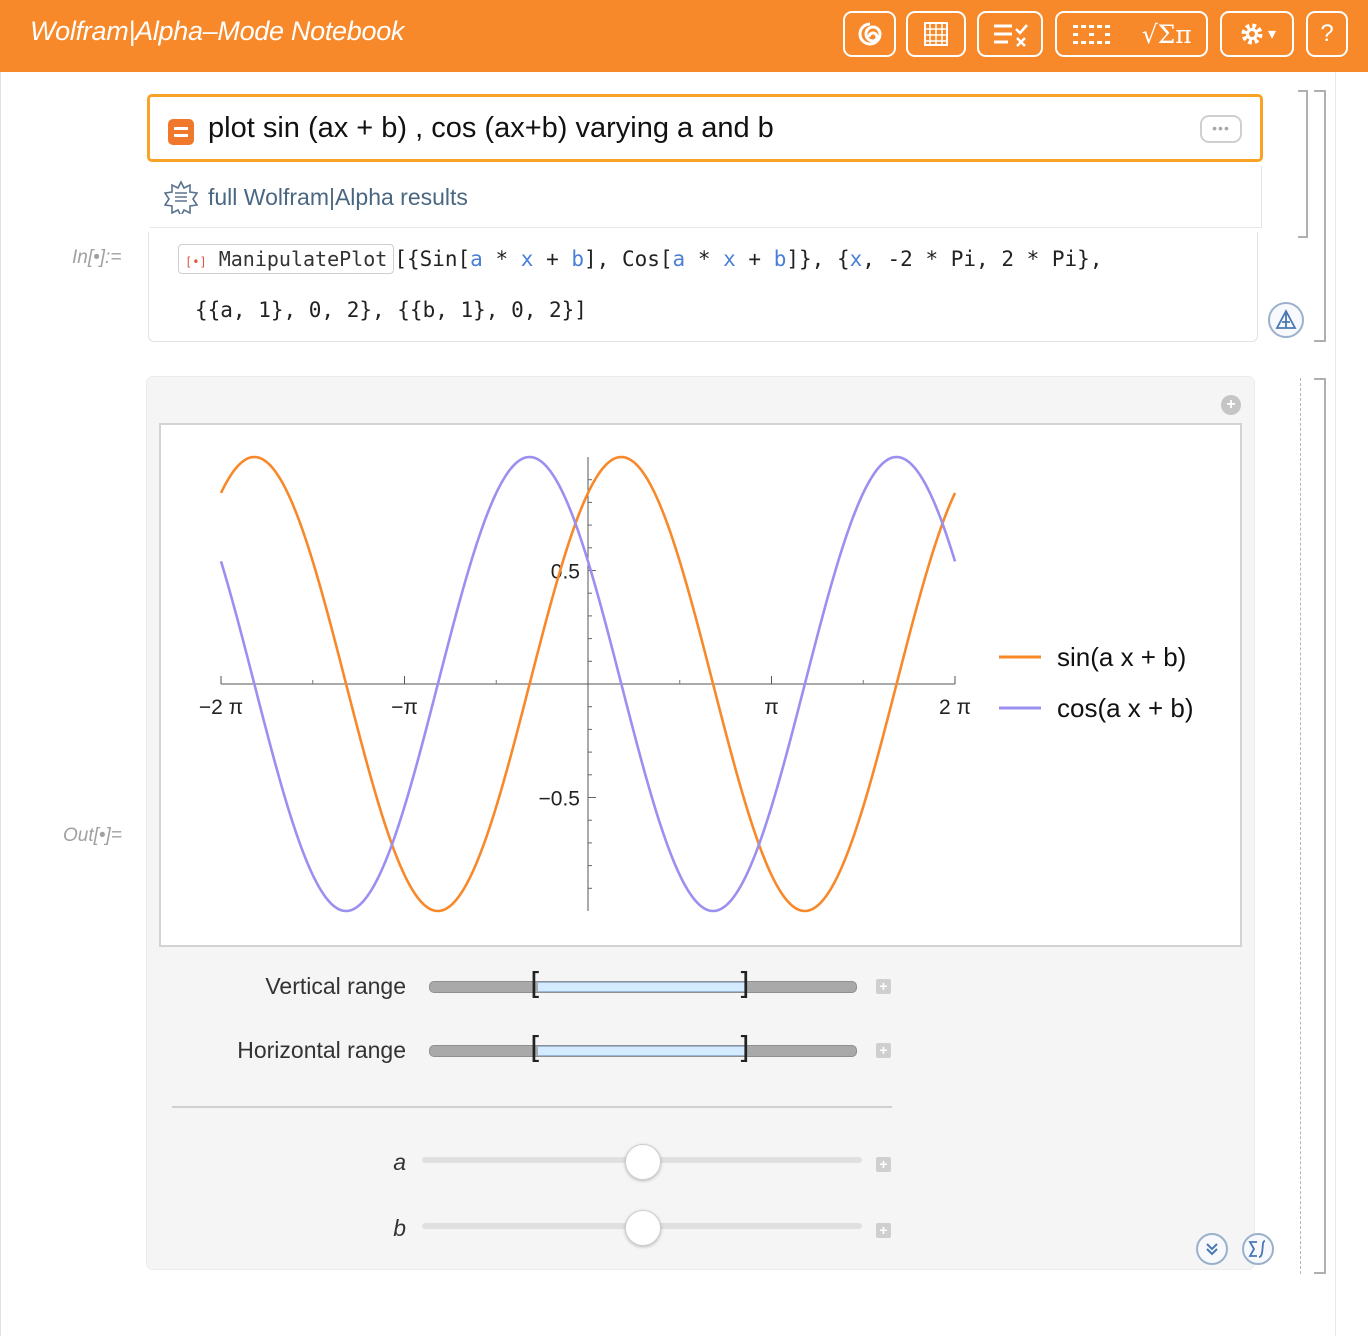 This screenshot has height=1336, width=1368. Describe the element at coordinates (703, 287) in the screenshot. I see `input-code-cell` at that location.